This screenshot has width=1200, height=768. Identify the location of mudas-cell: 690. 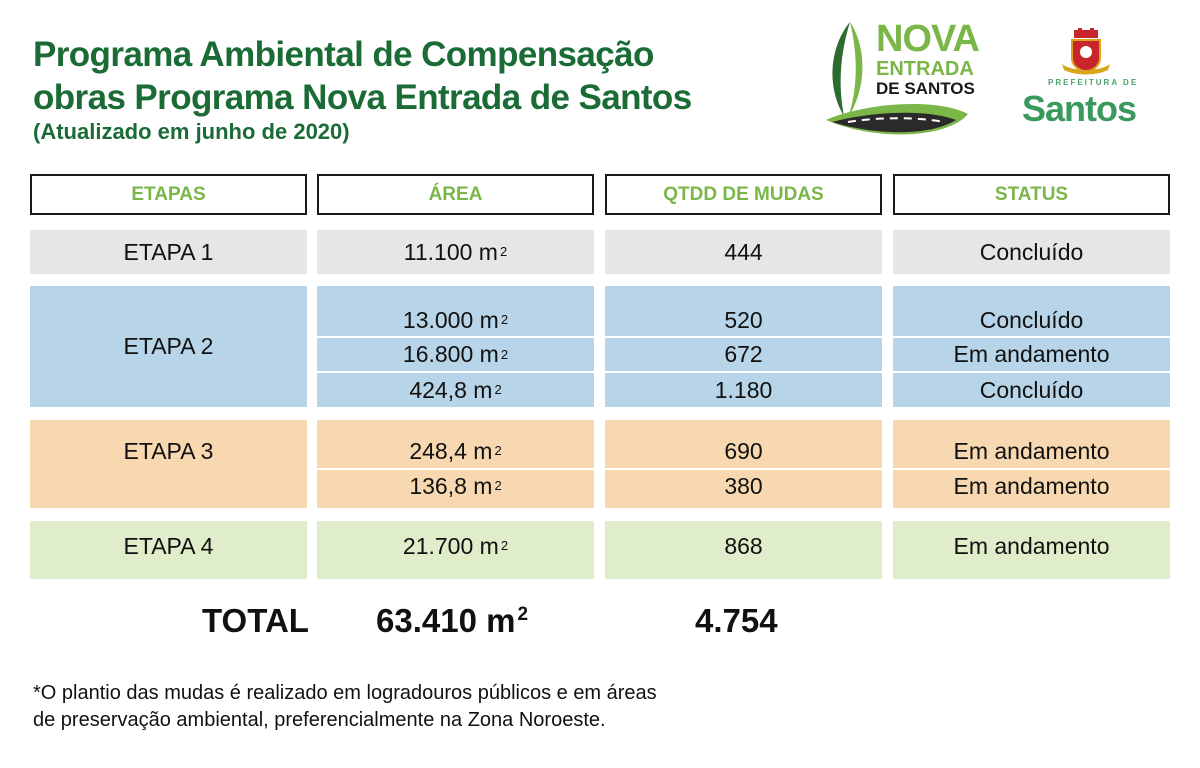
(743, 444).